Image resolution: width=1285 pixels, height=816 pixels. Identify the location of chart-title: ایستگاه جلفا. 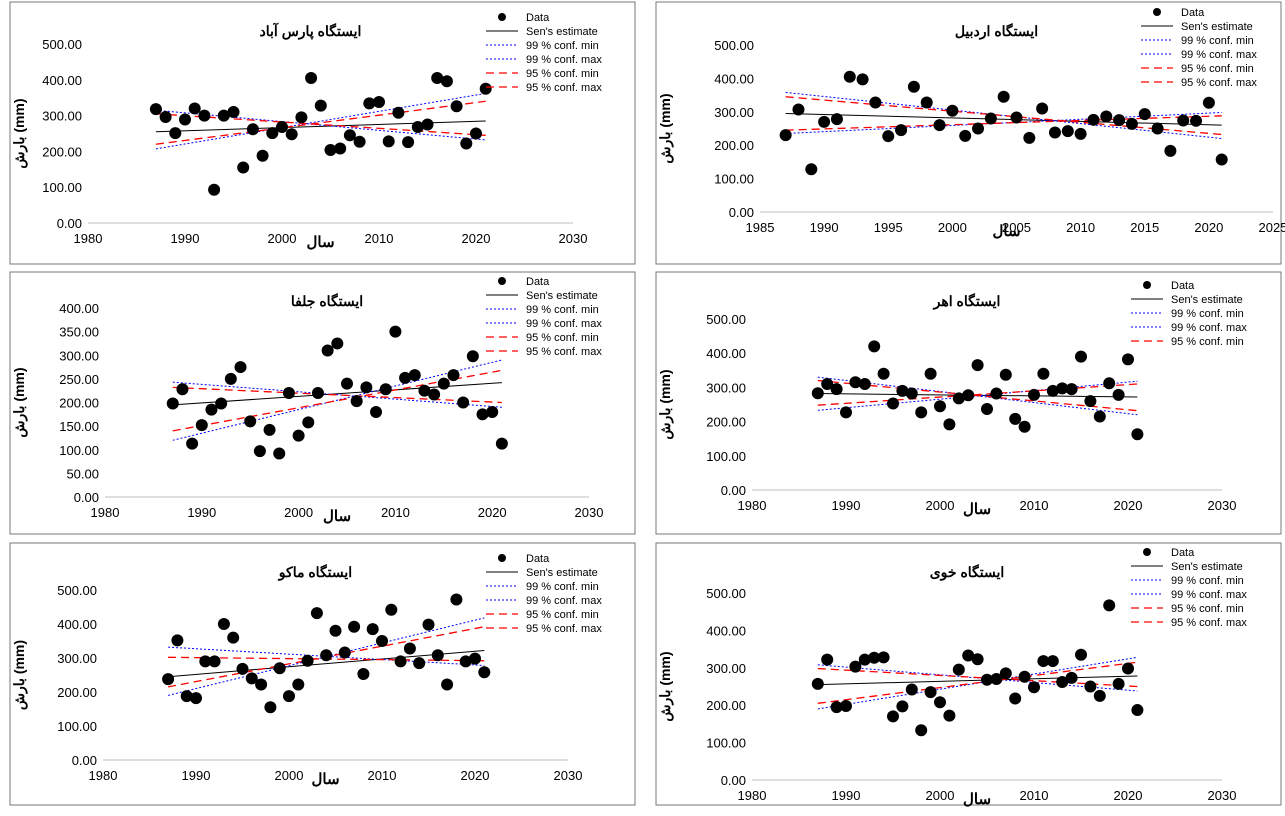
(327, 301).